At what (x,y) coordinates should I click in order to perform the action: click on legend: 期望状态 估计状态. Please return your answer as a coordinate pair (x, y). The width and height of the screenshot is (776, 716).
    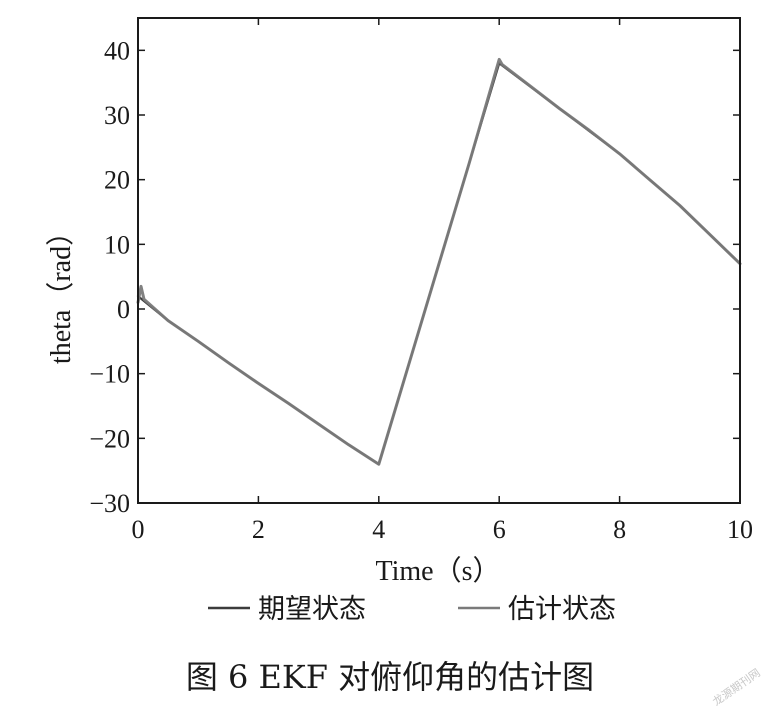
    Looking at the image, I should click on (412, 609).